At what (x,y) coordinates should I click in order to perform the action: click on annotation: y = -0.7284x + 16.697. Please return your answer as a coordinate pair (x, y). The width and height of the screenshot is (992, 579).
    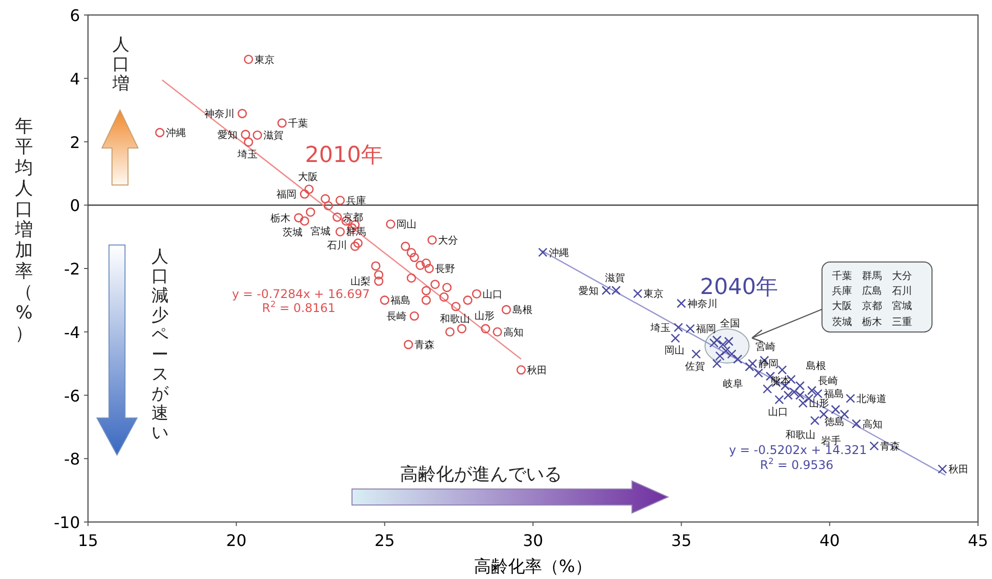
    Looking at the image, I should click on (301, 294).